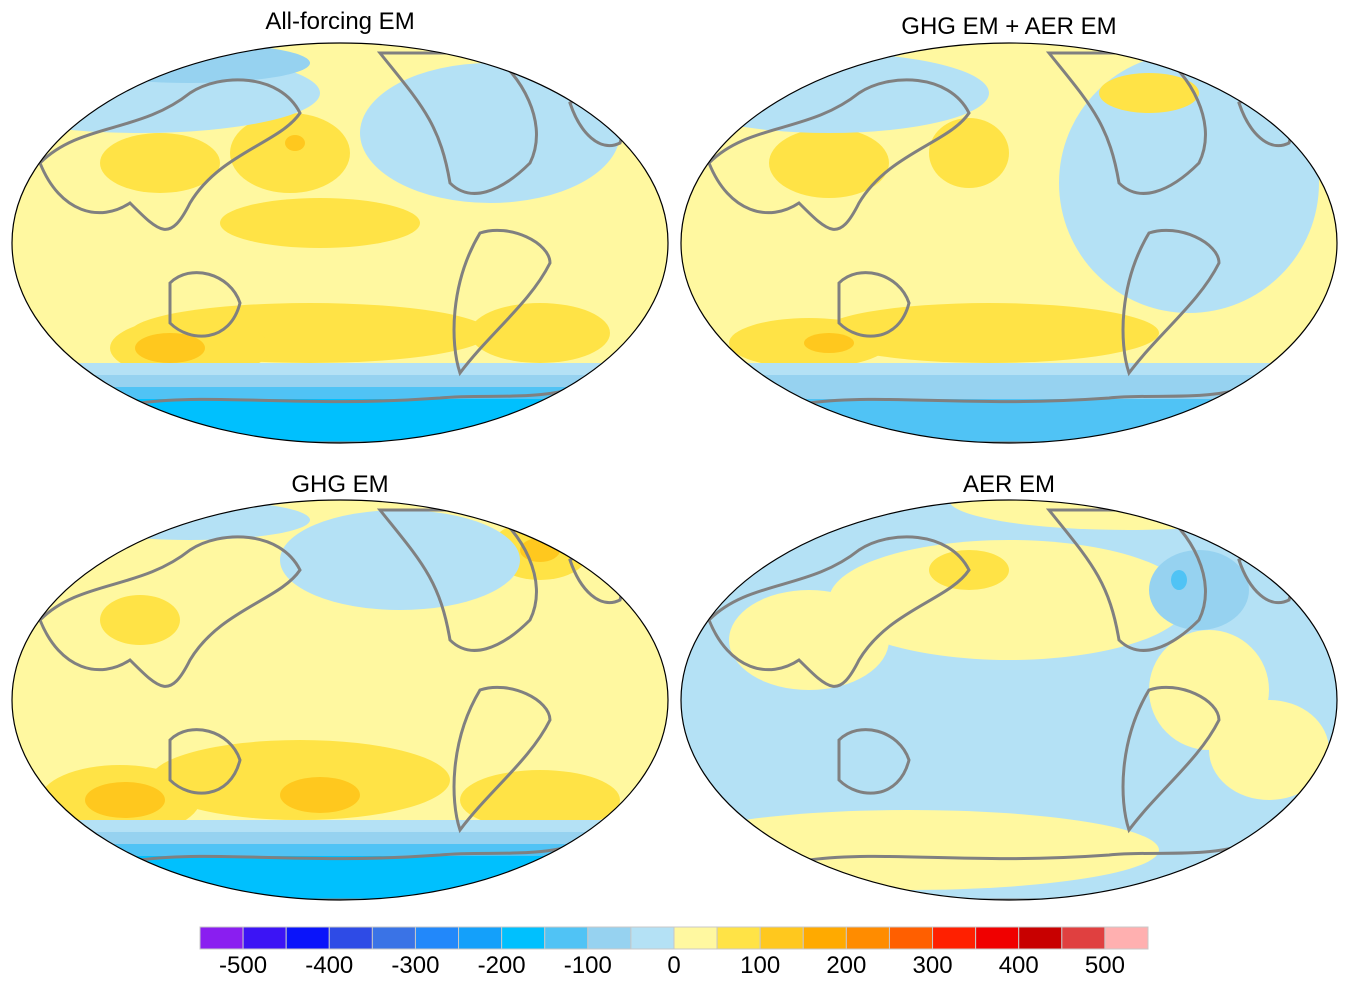 The image size is (1348, 986). I want to click on colorbar-tick-label: 100, so click(760, 965).